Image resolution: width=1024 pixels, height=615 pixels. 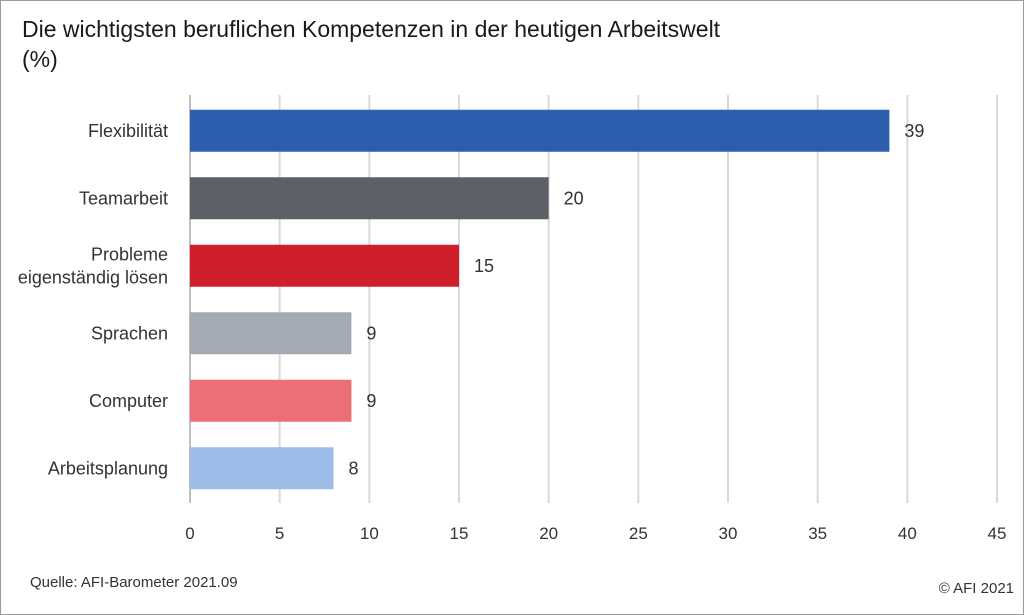 What do you see at coordinates (189, 533) in the screenshot?
I see `x-tick-label: 0` at bounding box center [189, 533].